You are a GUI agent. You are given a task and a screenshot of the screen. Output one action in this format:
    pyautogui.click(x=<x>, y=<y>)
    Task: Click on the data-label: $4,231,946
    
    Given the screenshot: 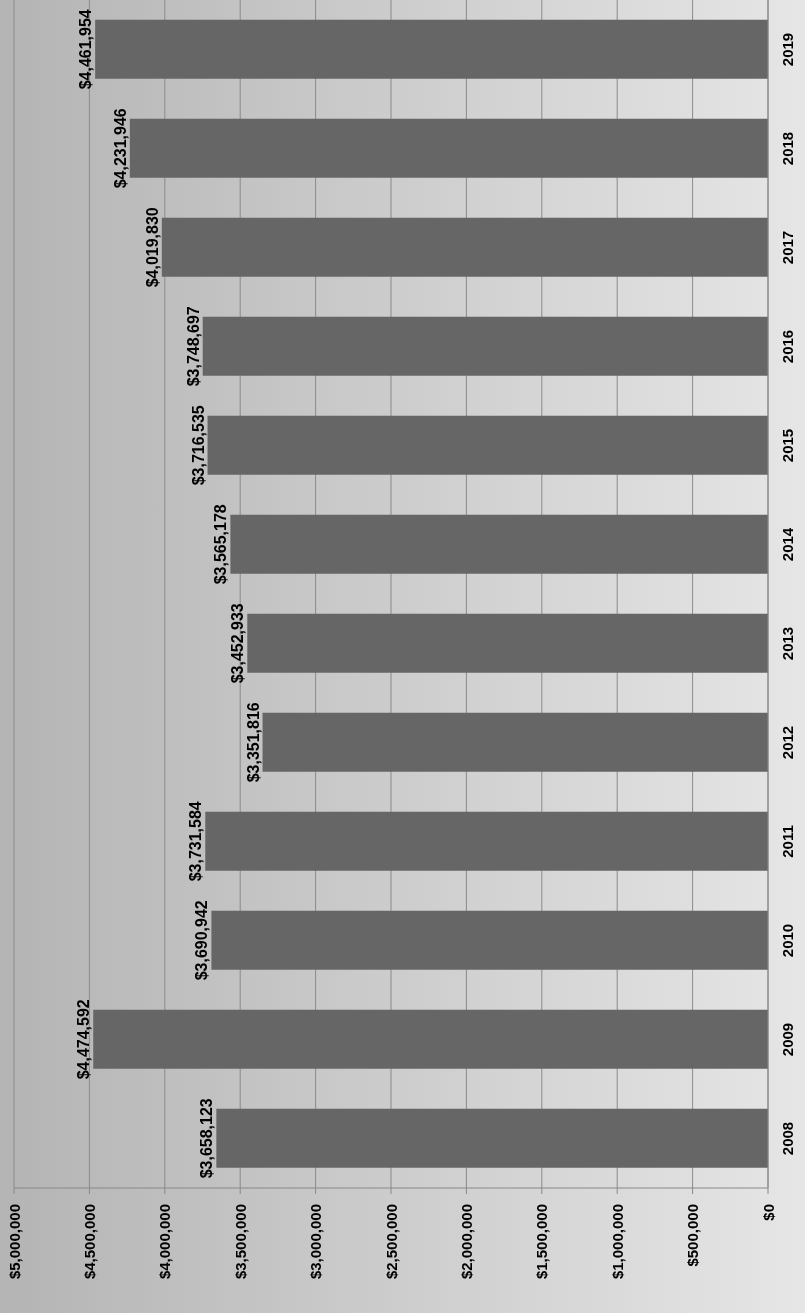 What is the action you would take?
    pyautogui.click(x=120, y=148)
    